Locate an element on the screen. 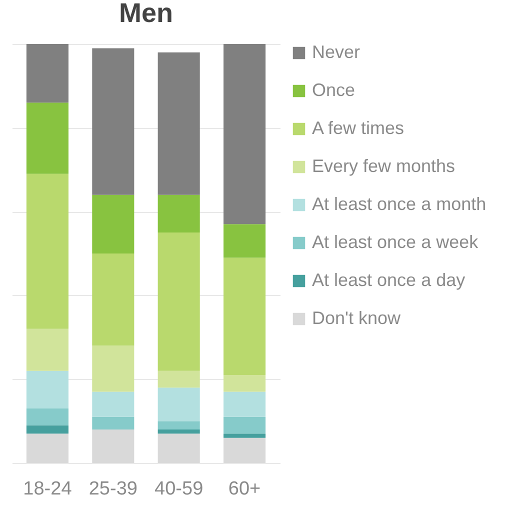 Image resolution: width=507 pixels, height=528 pixels. legend-label: Never is located at coordinates (336, 52).